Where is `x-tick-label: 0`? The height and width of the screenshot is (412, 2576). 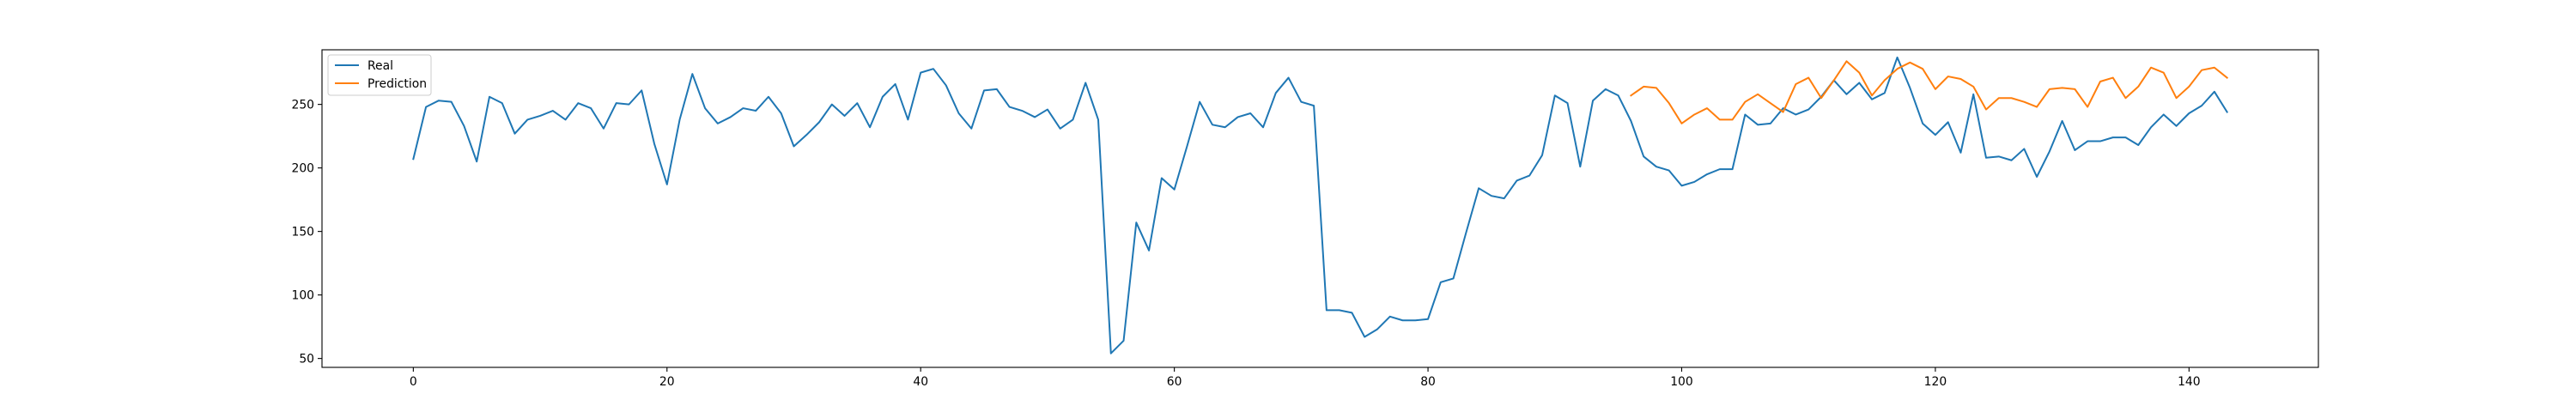
x-tick-label: 0 is located at coordinates (413, 382).